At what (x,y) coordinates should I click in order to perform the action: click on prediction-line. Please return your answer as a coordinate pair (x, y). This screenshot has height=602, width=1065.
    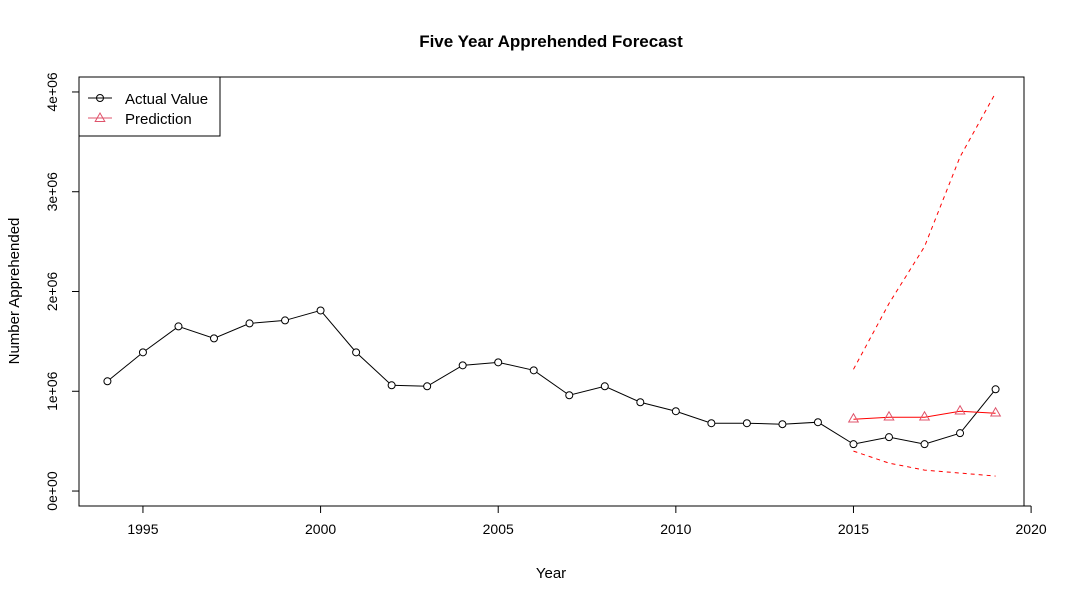
    Looking at the image, I should click on (924, 415).